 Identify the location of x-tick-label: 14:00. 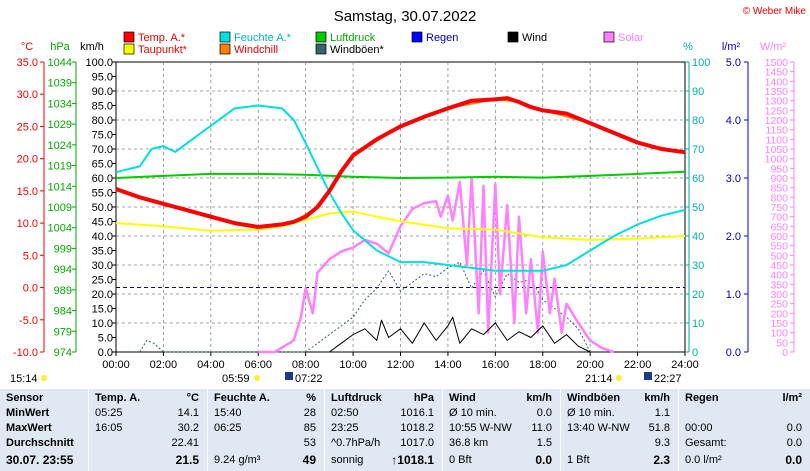
(448, 365).